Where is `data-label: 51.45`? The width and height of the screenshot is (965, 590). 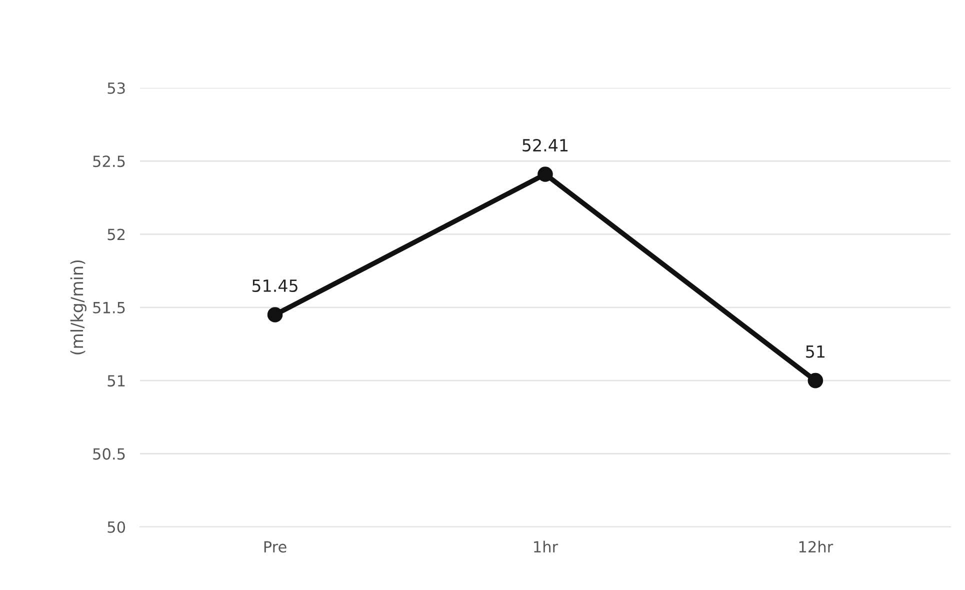 data-label: 51.45 is located at coordinates (275, 286).